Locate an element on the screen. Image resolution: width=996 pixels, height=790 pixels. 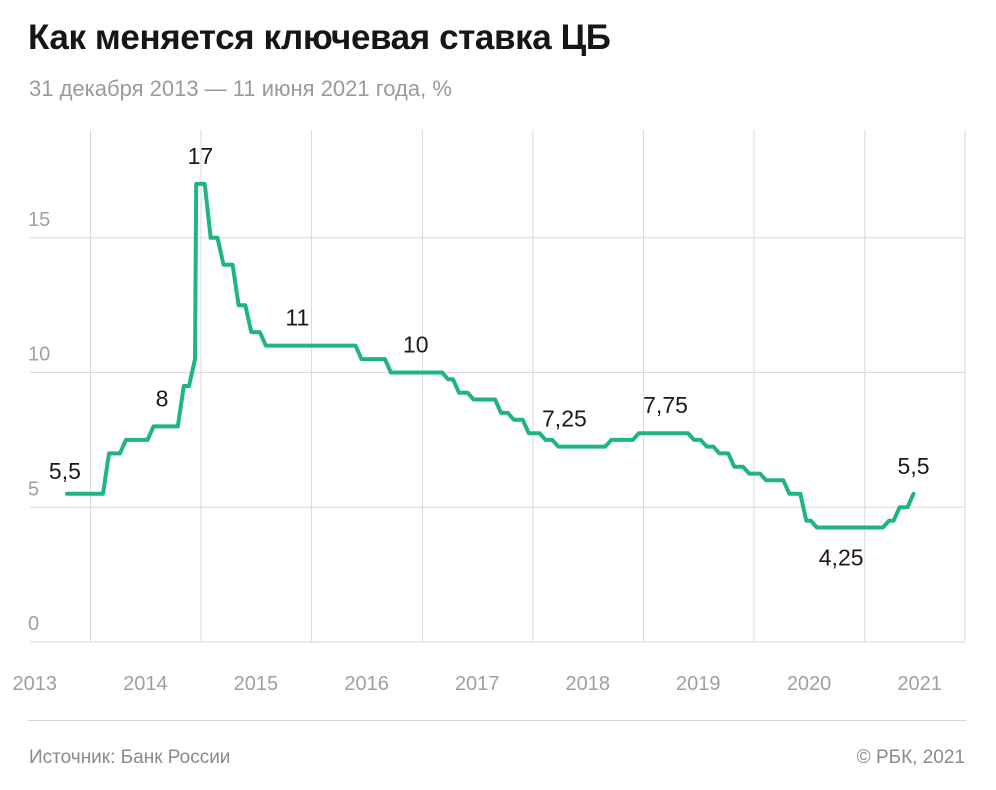
chart-title: Как меняется ключевая ставка ЦБ is located at coordinates (319, 37).